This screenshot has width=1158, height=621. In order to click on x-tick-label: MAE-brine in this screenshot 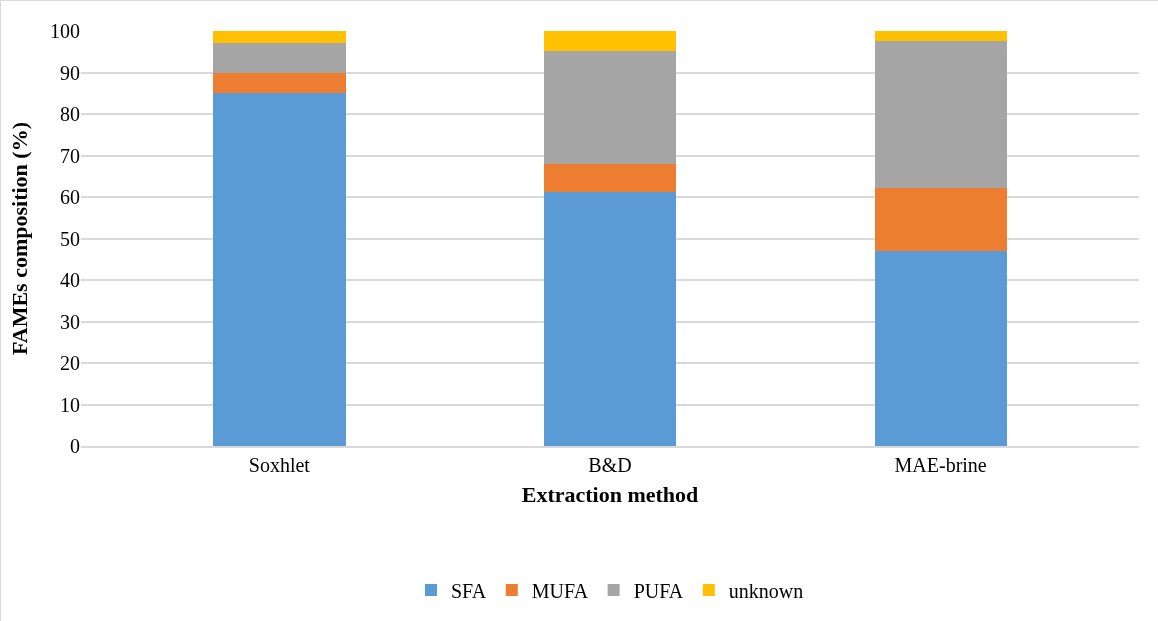, I will do `click(940, 464)`.